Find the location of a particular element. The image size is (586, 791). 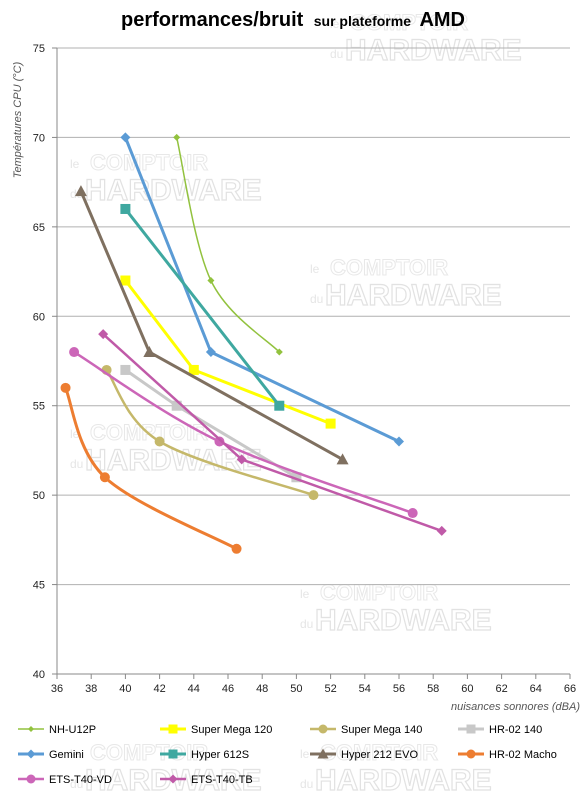

legend-item: HR-02 Macho is located at coordinates (507, 755).